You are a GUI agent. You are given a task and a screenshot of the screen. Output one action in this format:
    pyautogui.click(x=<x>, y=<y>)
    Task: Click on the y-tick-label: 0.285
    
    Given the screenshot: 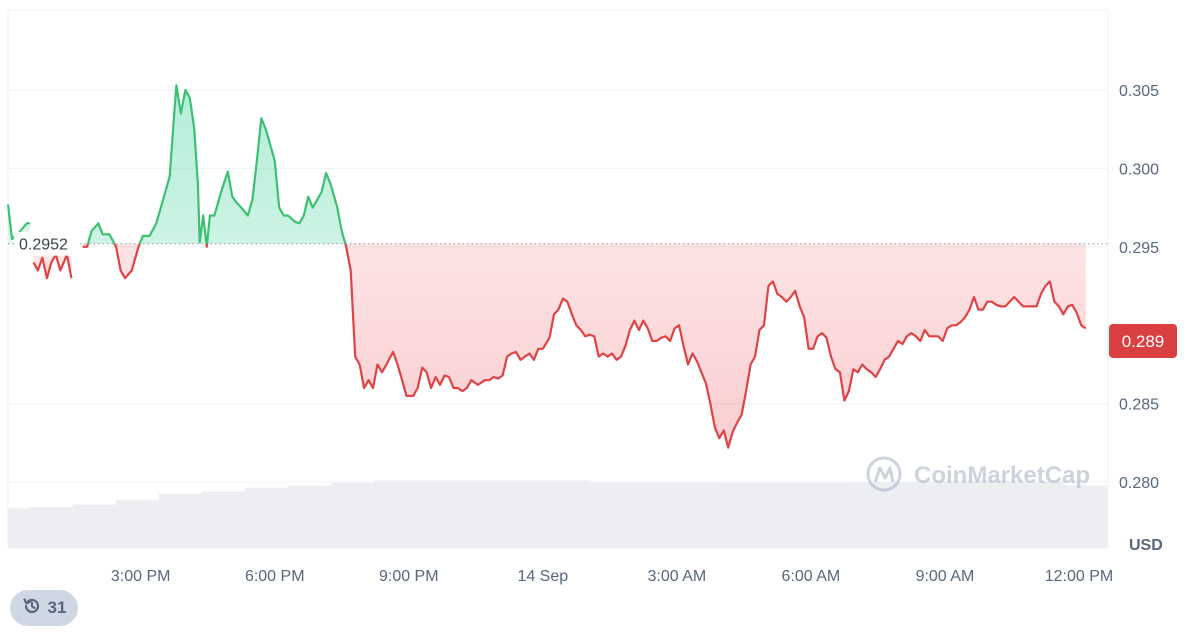 What is the action you would take?
    pyautogui.click(x=1139, y=405)
    